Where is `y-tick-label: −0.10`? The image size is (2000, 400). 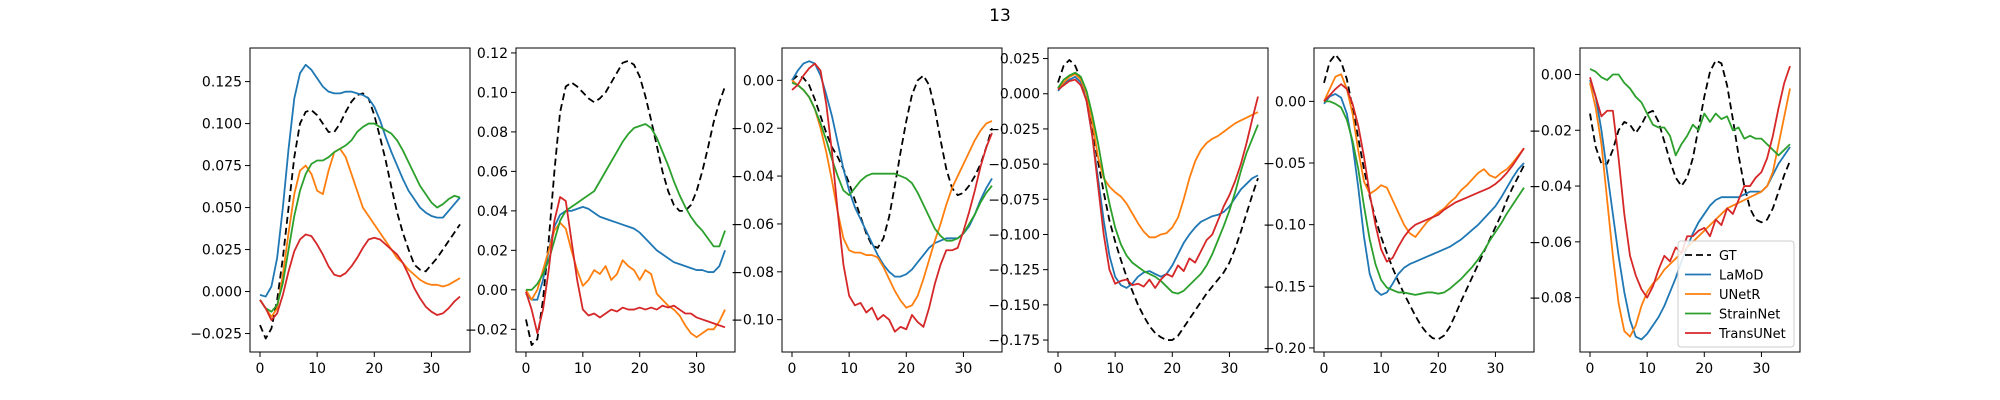
y-tick-label: −0.10 is located at coordinates (1284, 226).